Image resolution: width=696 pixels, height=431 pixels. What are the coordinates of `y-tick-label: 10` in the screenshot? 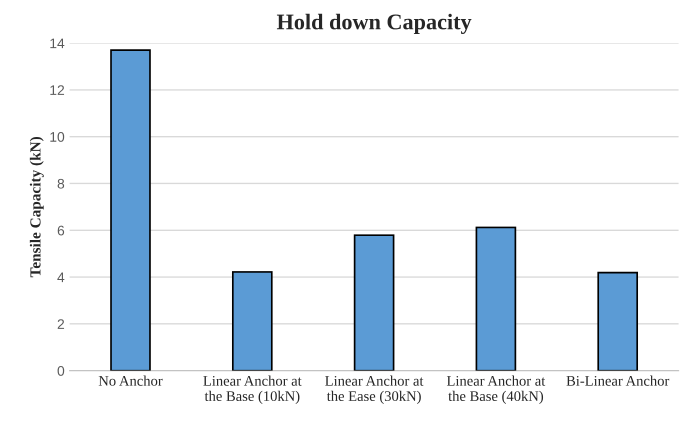 It's located at (57, 137).